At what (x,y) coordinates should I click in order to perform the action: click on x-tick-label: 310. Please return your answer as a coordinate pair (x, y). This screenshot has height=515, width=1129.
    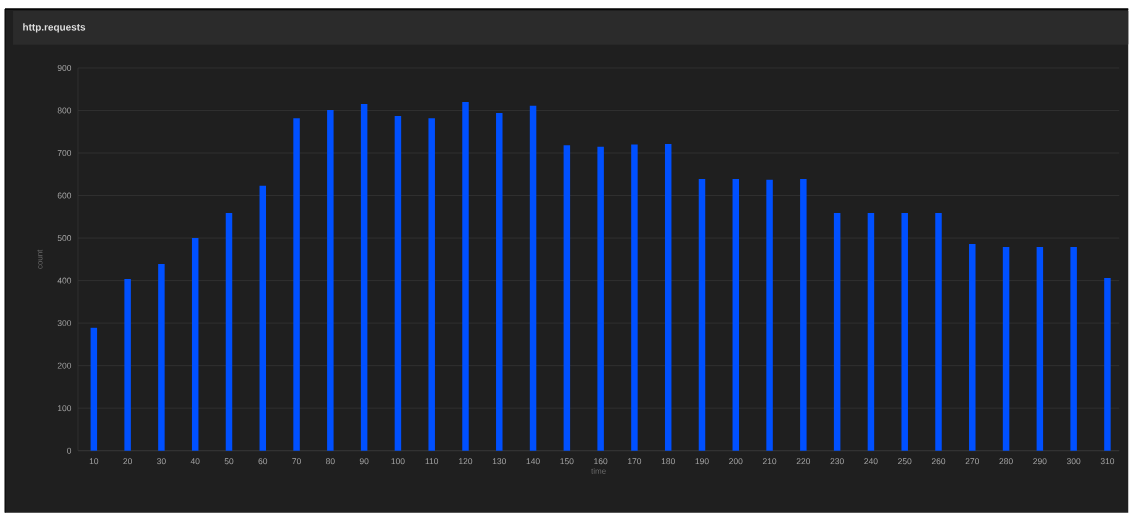
    Looking at the image, I should click on (1107, 461).